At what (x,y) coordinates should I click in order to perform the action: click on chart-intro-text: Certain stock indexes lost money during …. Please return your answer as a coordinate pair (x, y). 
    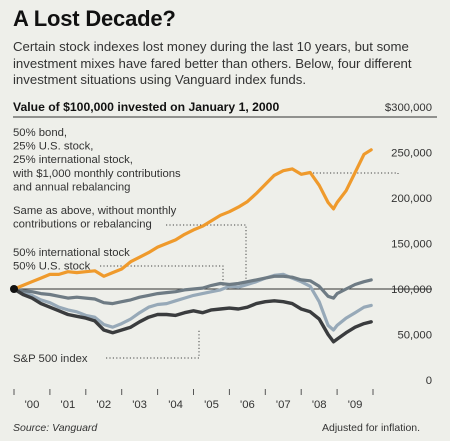
    Looking at the image, I should click on (212, 63).